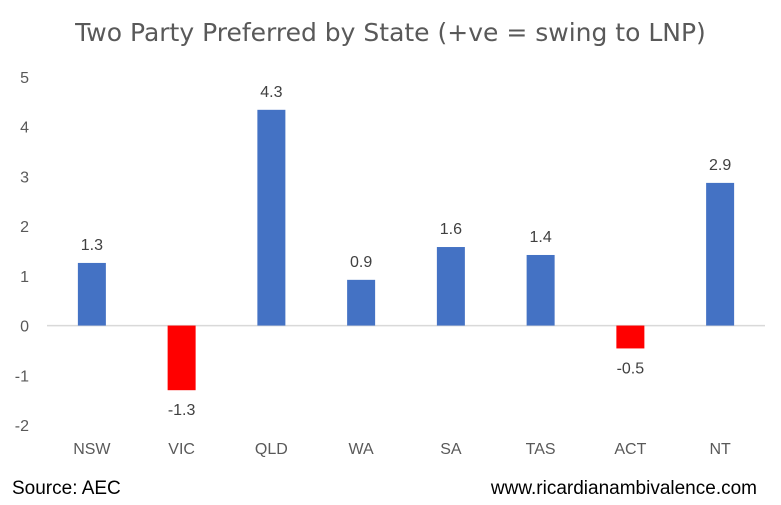  What do you see at coordinates (92, 245) in the screenshot?
I see `data-label-nsw: 1.3` at bounding box center [92, 245].